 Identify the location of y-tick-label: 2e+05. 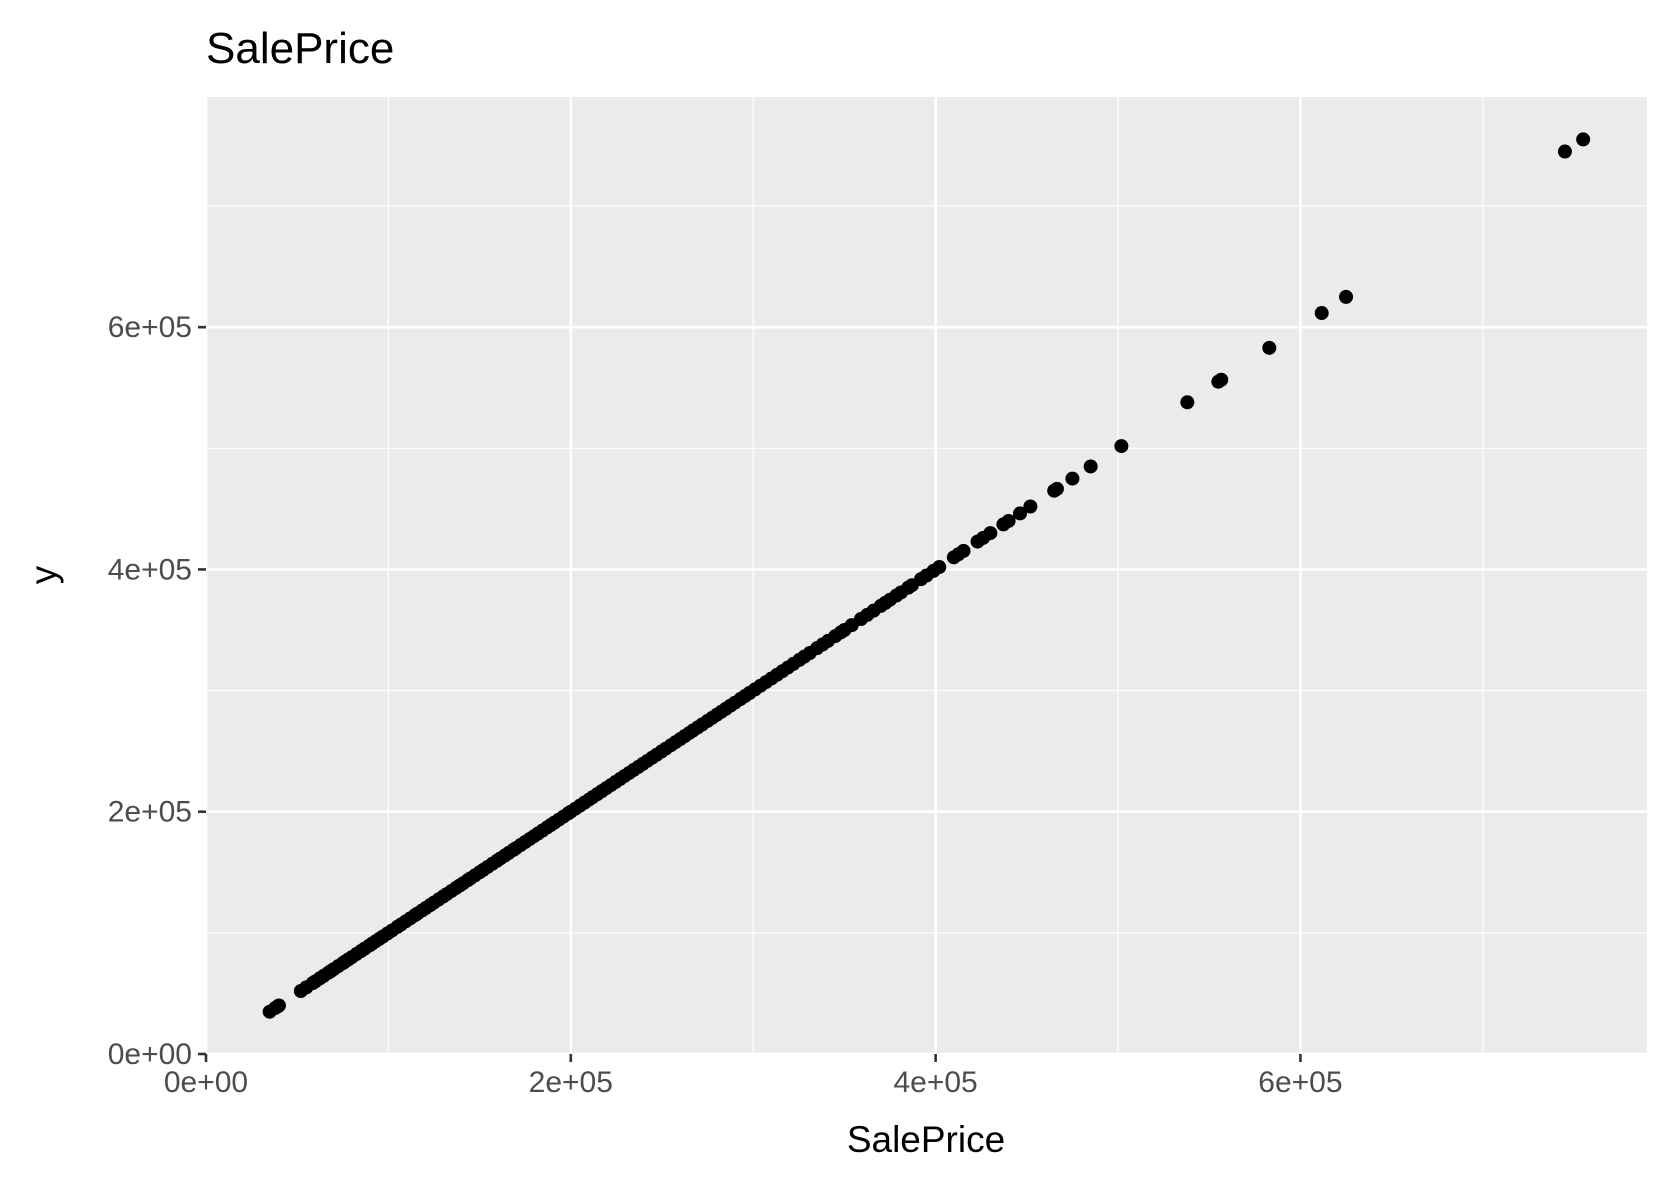
(150, 812).